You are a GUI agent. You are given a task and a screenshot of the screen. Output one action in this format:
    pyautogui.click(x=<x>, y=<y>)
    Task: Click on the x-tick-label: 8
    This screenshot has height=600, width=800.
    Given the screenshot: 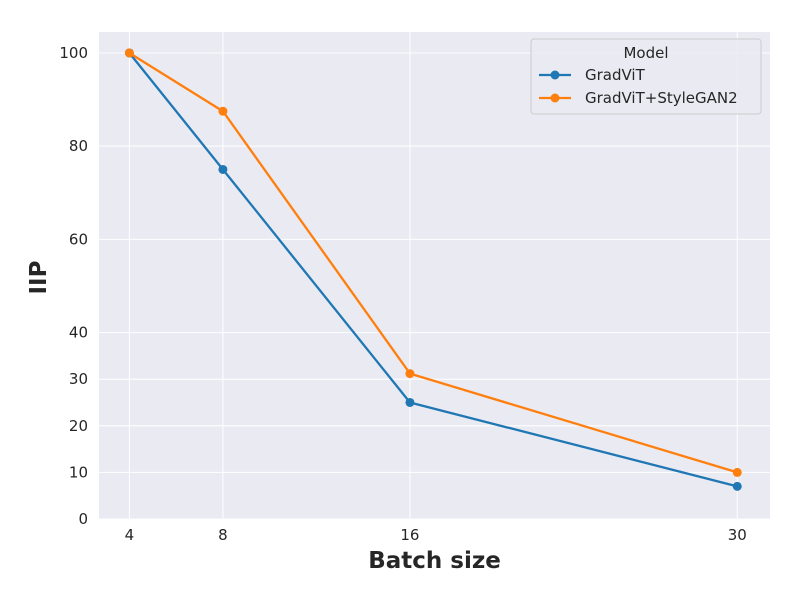 What is the action you would take?
    pyautogui.click(x=223, y=535)
    